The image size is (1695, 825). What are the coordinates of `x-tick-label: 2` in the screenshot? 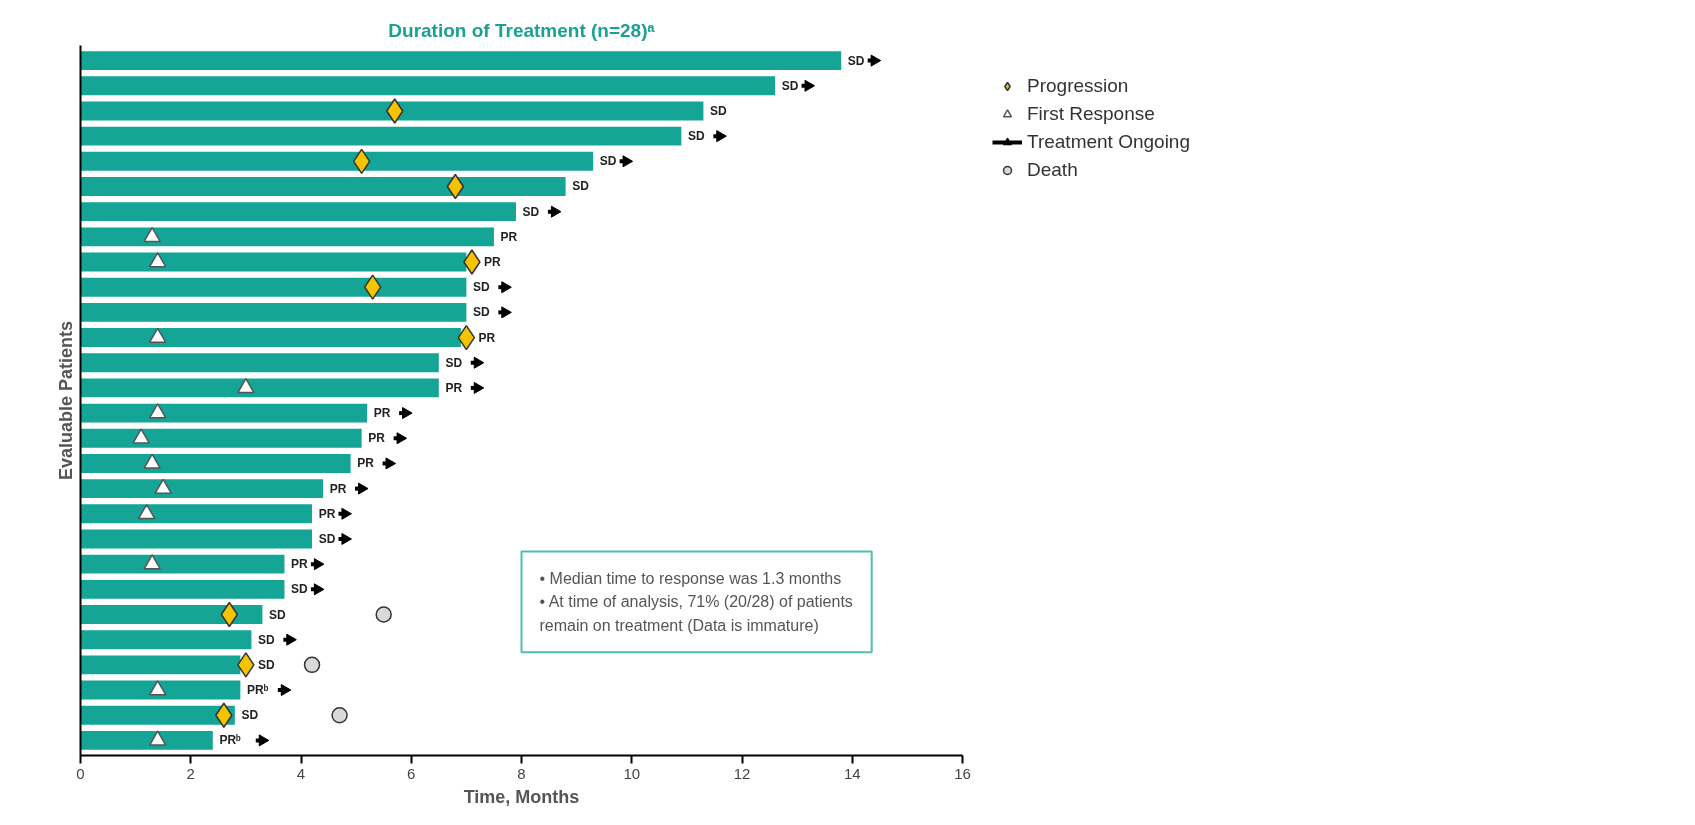 It's located at (190, 773).